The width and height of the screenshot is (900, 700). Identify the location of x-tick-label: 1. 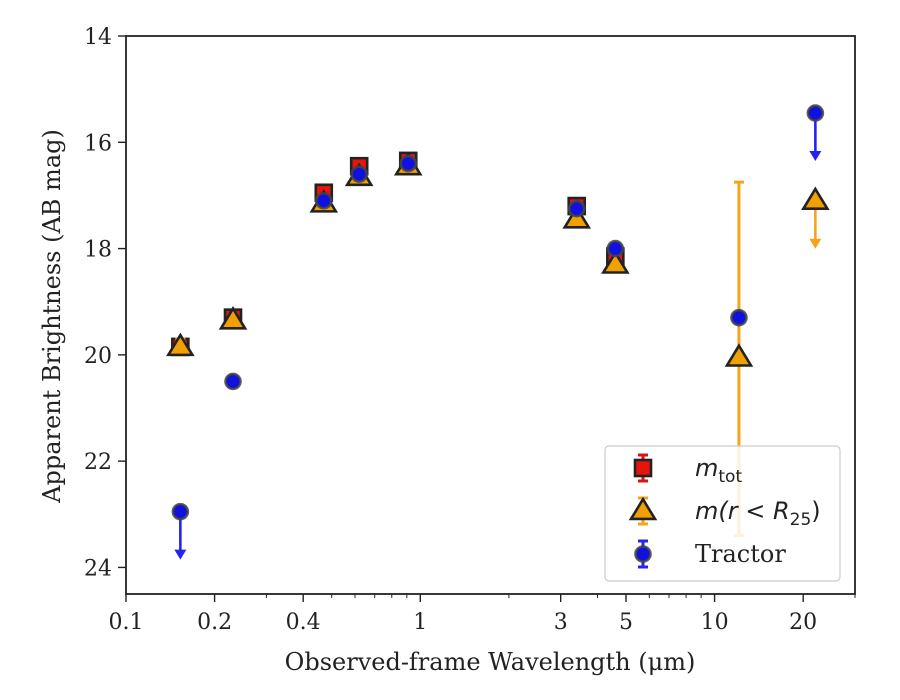
(420, 622).